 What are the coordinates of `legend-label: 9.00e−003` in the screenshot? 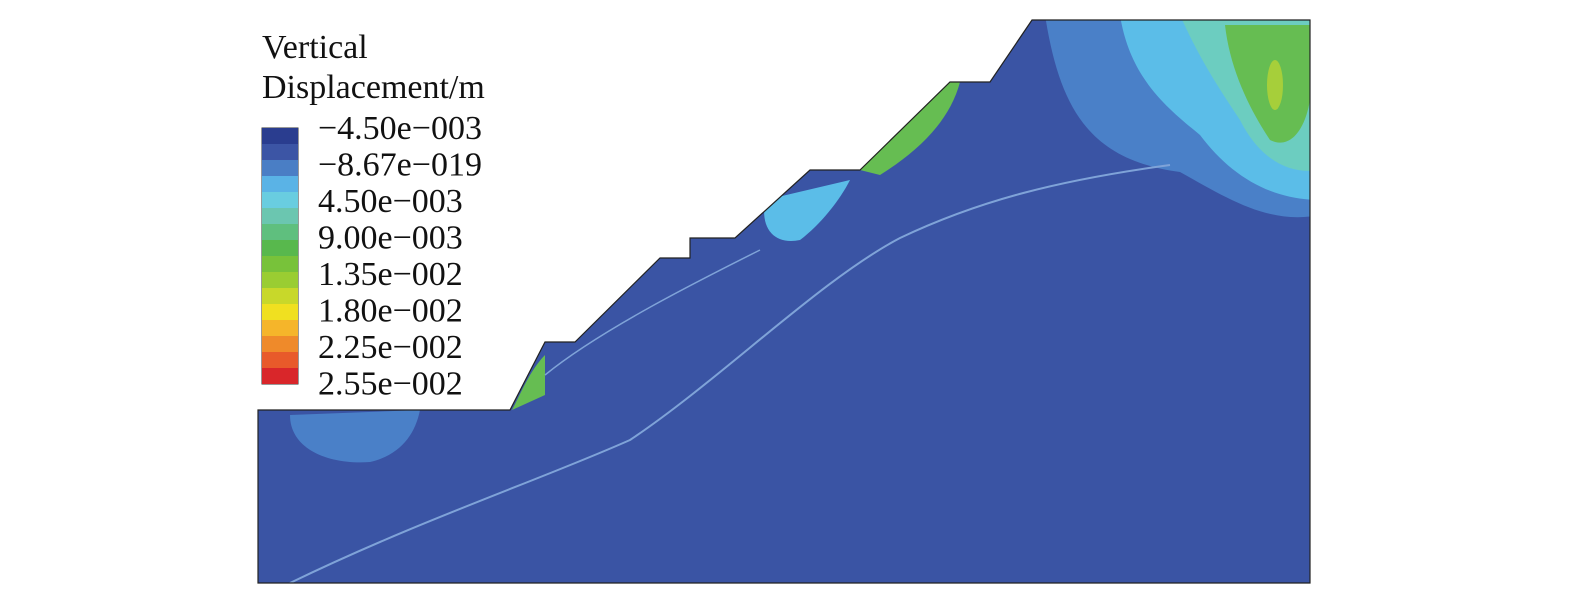 It's located at (390, 237).